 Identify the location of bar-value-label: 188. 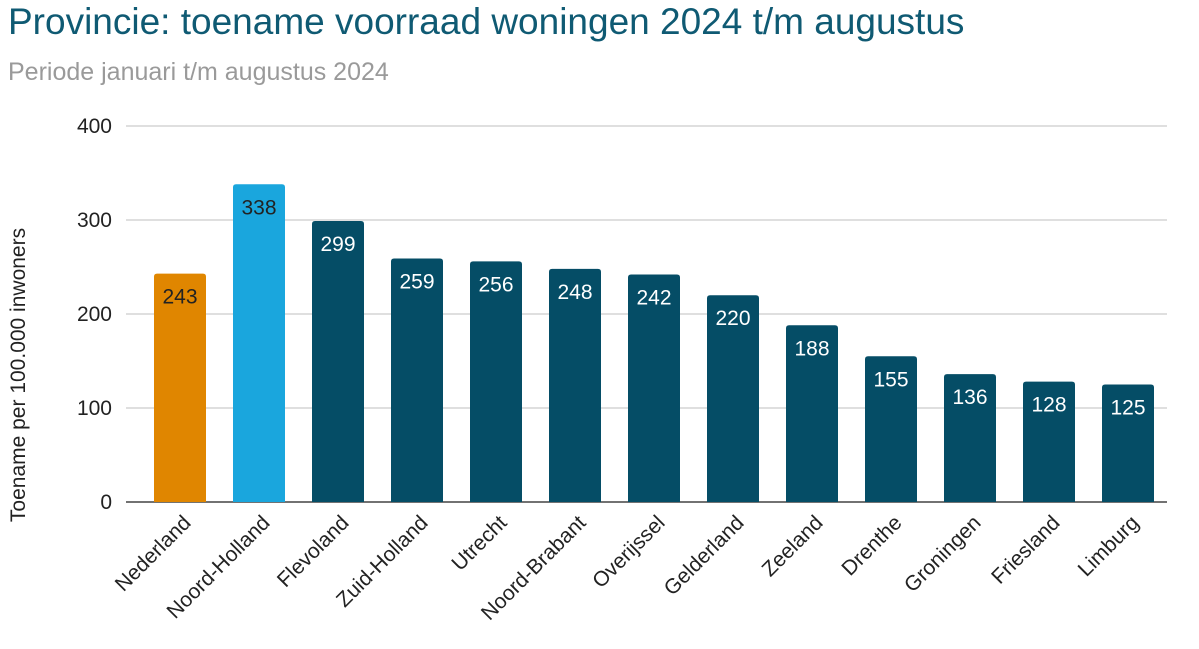
(811, 348).